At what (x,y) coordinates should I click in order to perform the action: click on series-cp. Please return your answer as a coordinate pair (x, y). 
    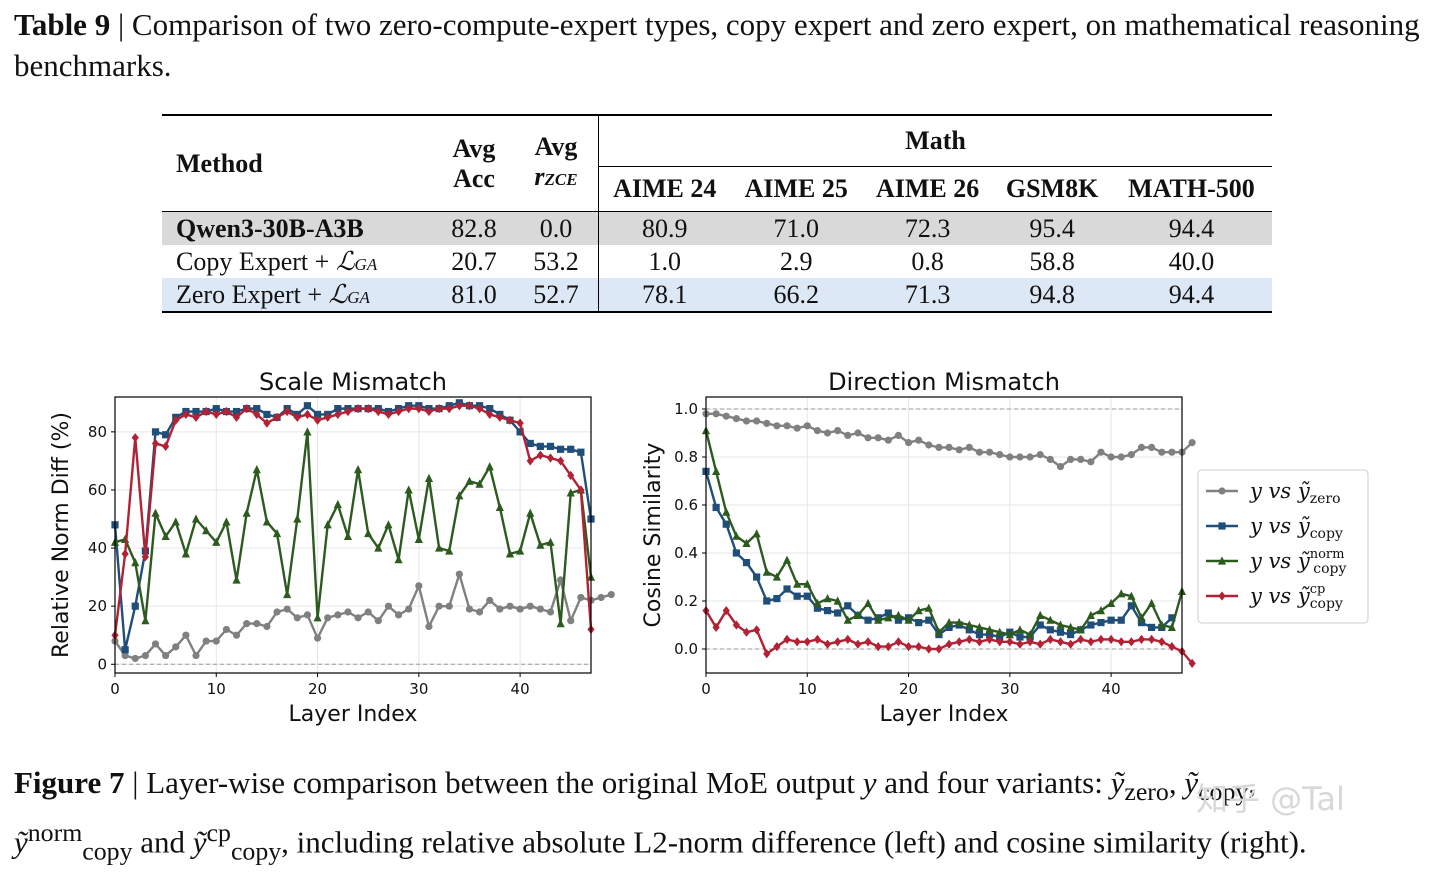
    Looking at the image, I should click on (353, 520).